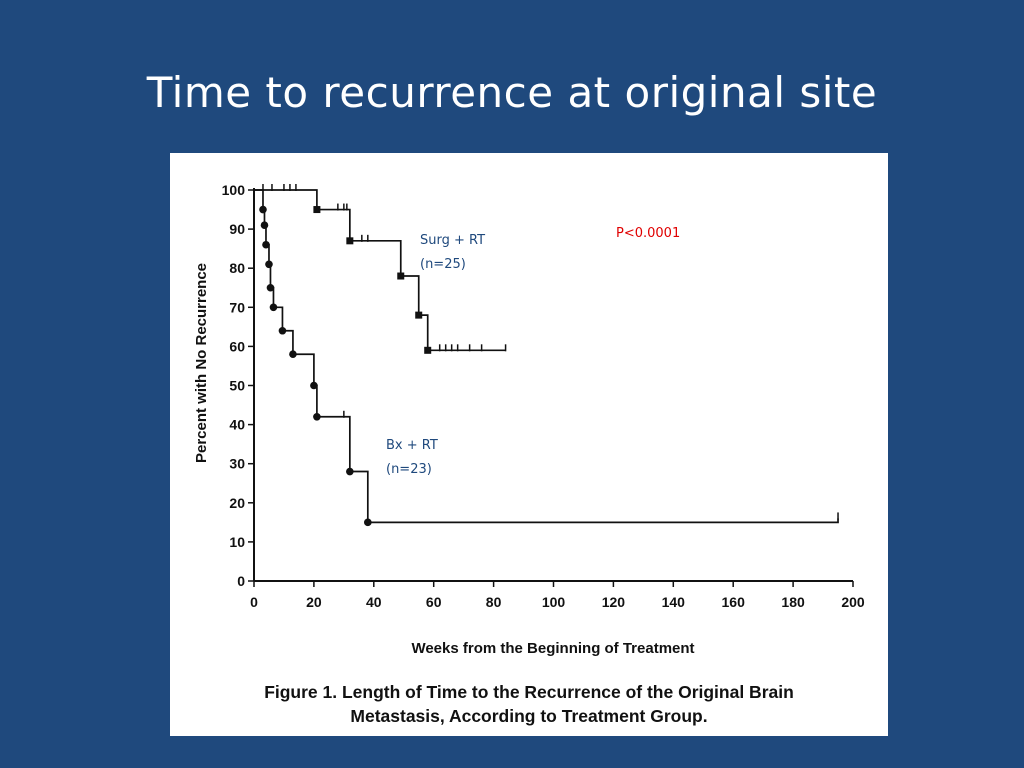 The height and width of the screenshot is (768, 1024). What do you see at coordinates (380, 270) in the screenshot?
I see `series-line-surg-rt` at bounding box center [380, 270].